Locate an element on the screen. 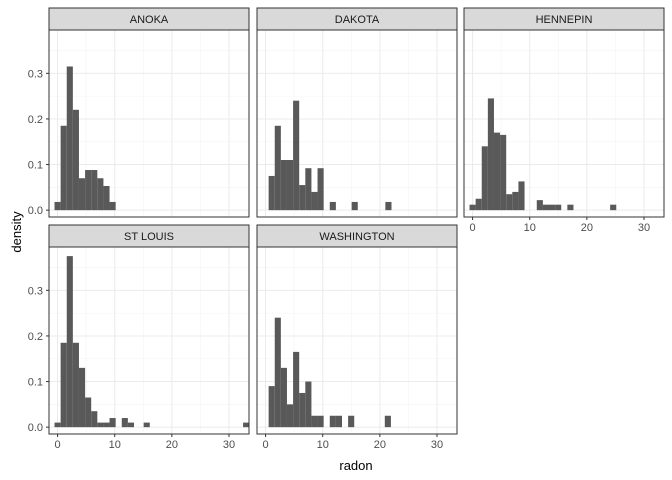  facet-panel: DAKOTA is located at coordinates (357, 112).